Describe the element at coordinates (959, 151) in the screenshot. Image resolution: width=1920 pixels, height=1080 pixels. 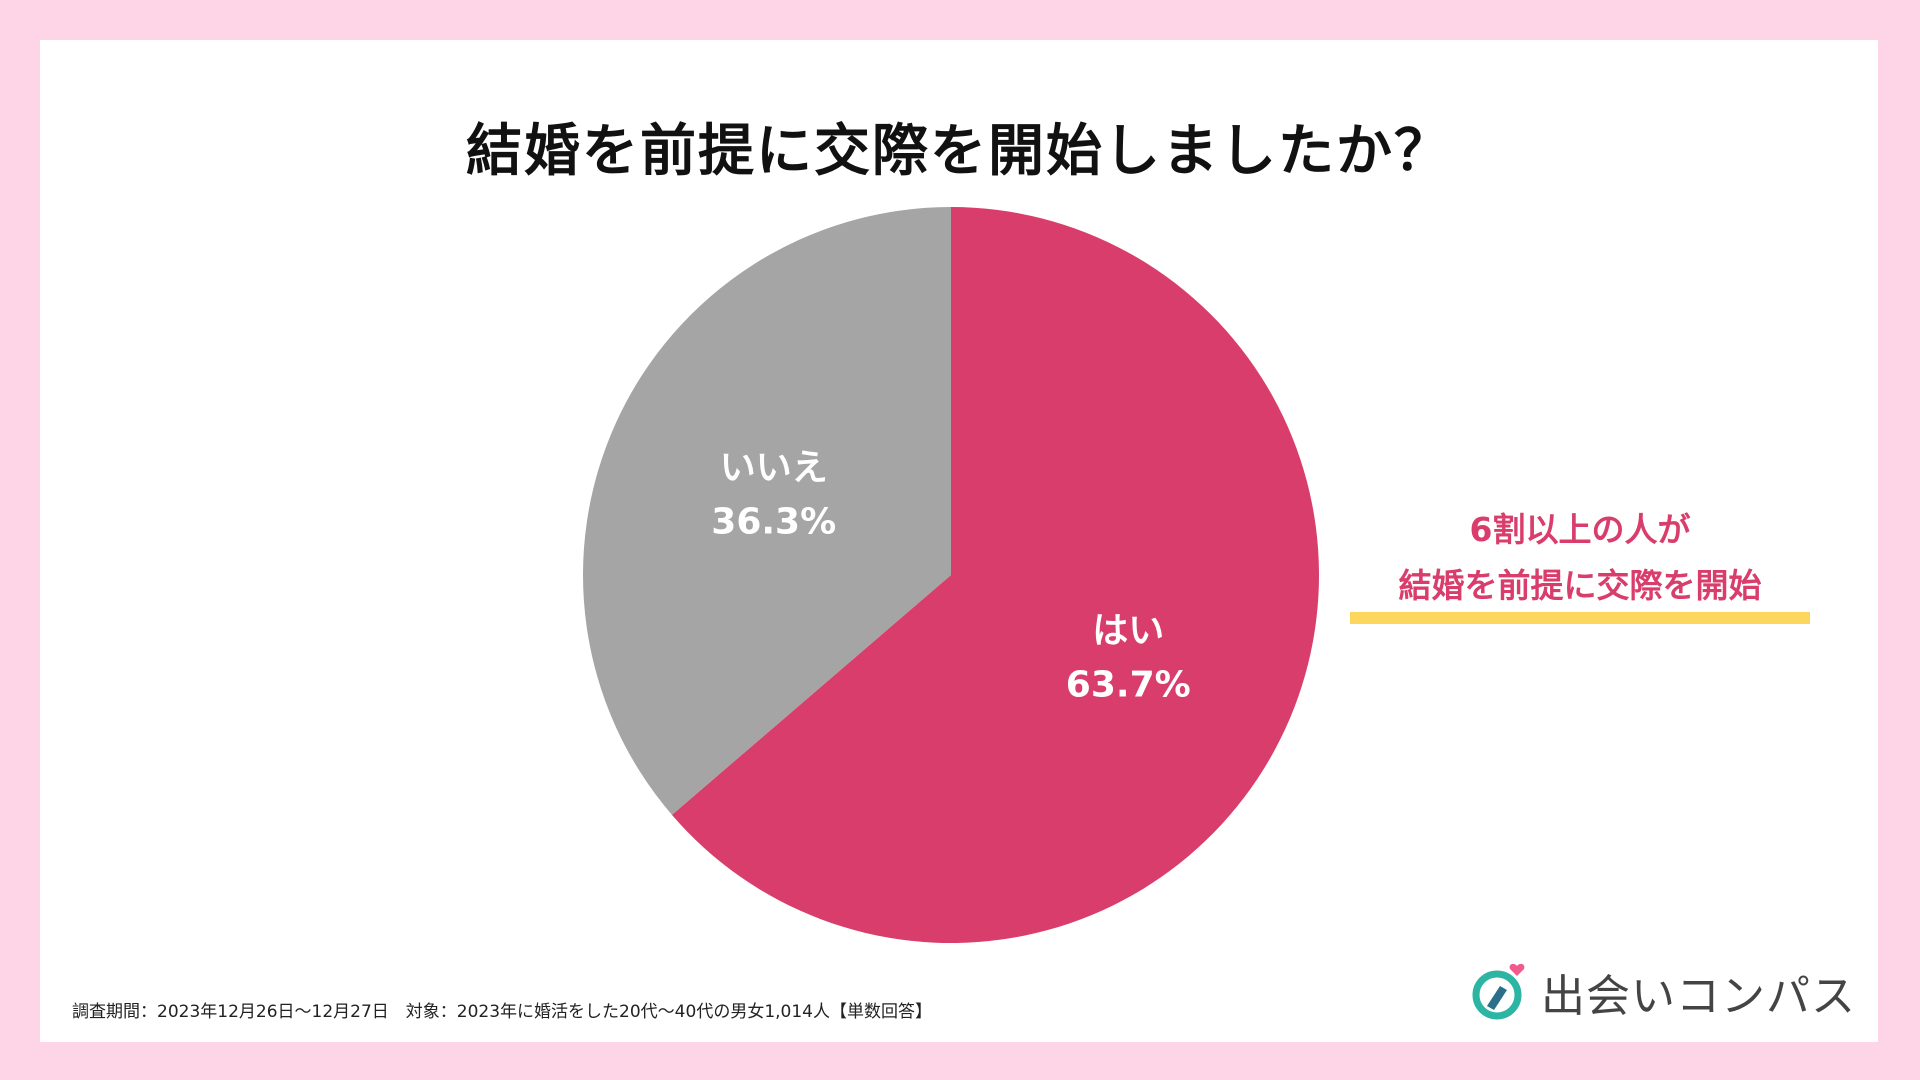
I see `chart-title: 結婚を前提に交際を開始しましたか？` at that location.